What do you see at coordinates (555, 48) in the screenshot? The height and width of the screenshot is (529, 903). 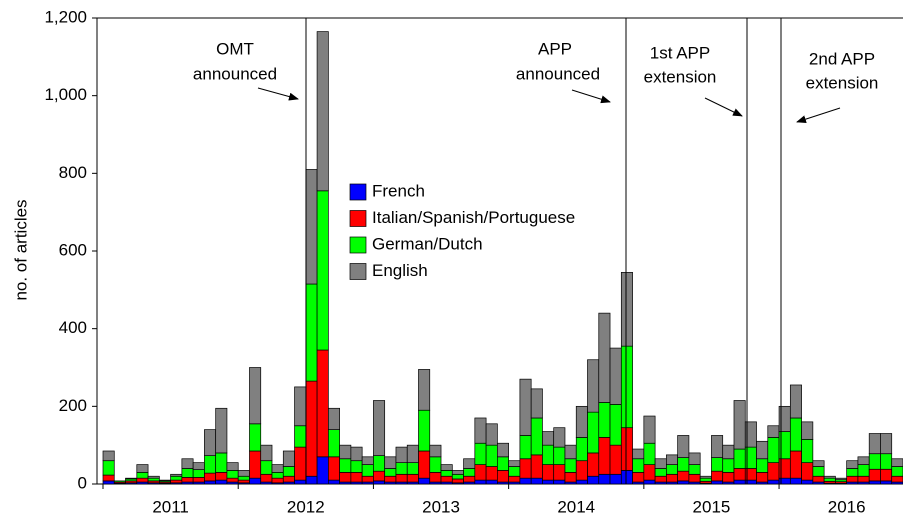 I see `annotation: APP` at bounding box center [555, 48].